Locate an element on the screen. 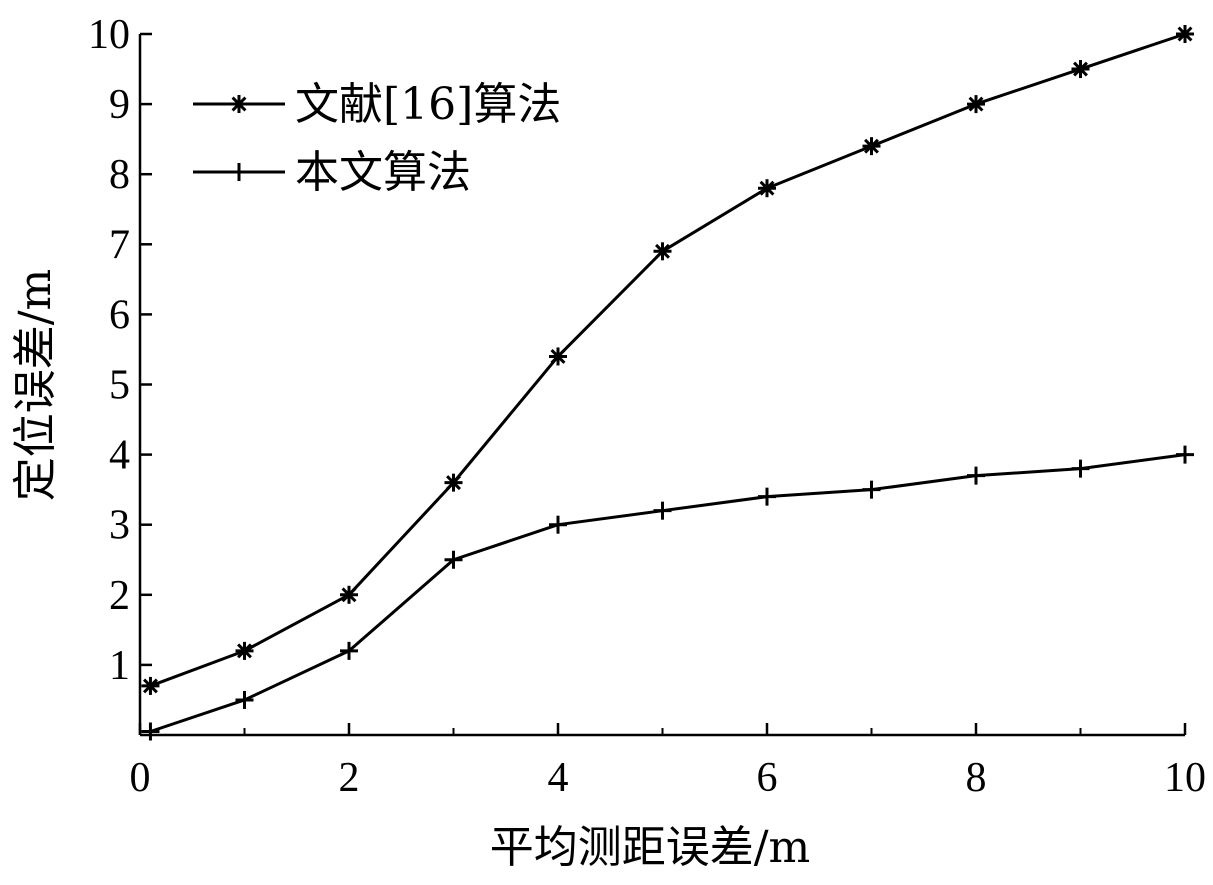 This screenshot has width=1213, height=885. y-axis-title: 定位误差/m is located at coordinates (35, 385).